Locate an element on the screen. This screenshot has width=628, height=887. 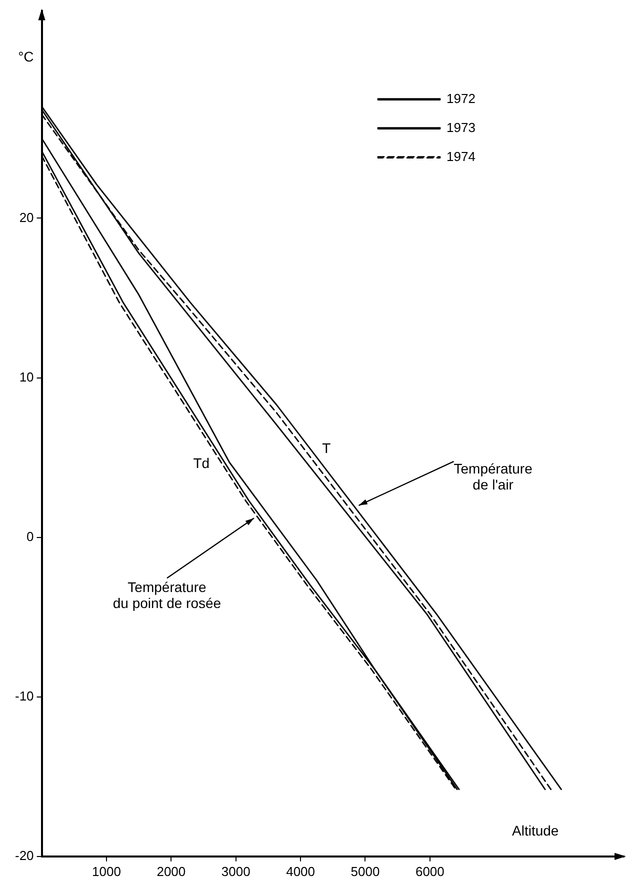
x-tick-label: 4000 is located at coordinates (301, 871).